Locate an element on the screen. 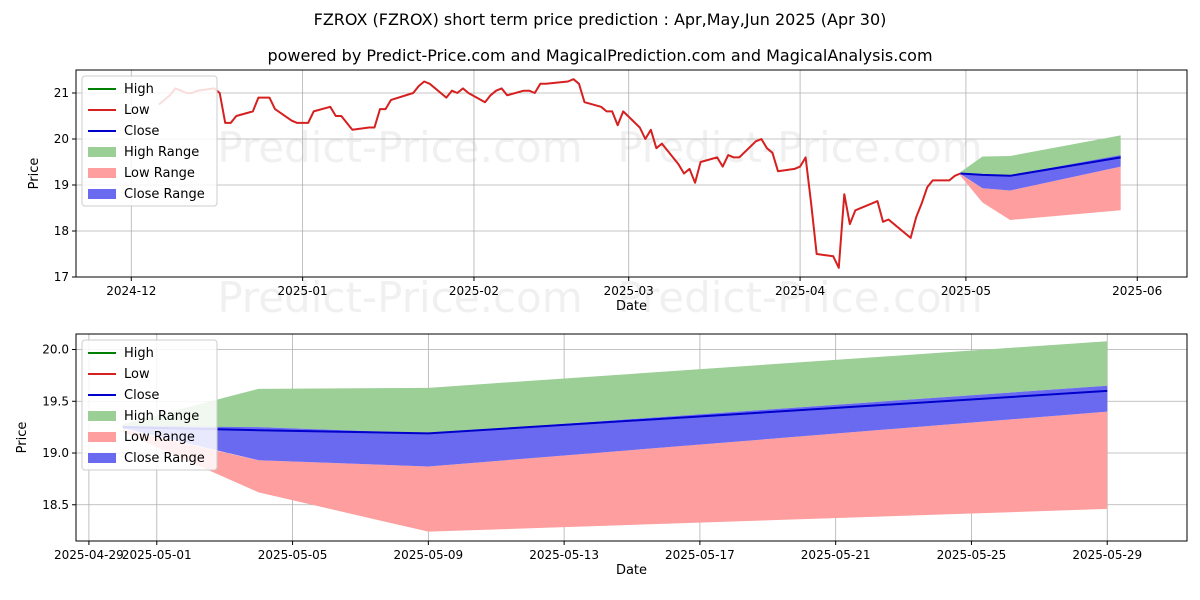 This screenshot has width=1200, height=600. y-tick-label: 19.5 is located at coordinates (55, 401).